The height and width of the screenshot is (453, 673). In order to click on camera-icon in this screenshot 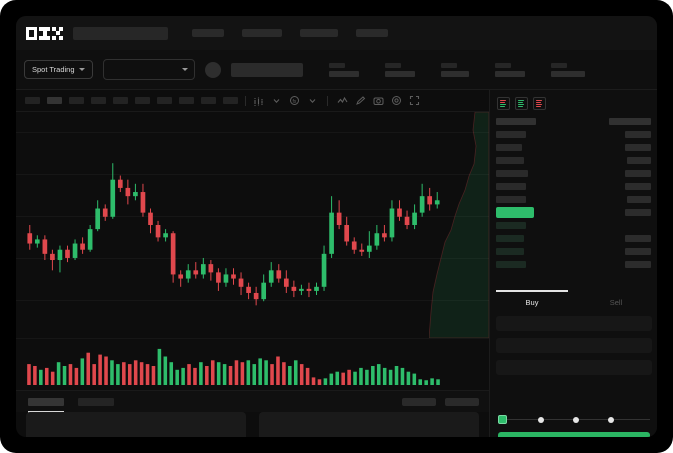, I will do `click(378, 100)`.